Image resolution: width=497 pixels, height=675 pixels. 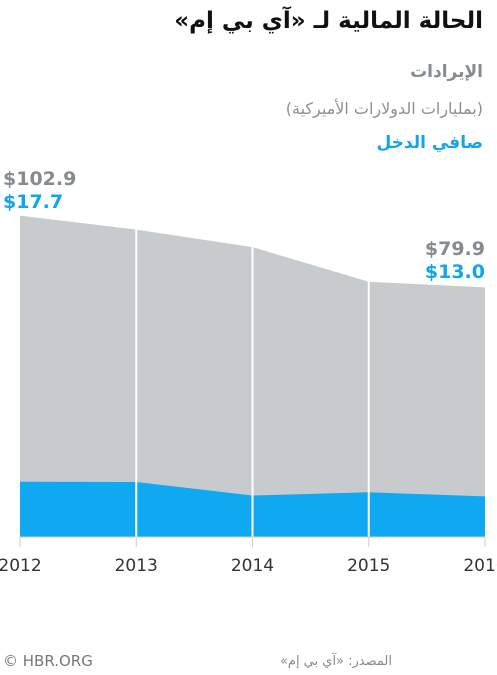 What do you see at coordinates (48, 661) in the screenshot?
I see `hbr-credit: © HBR.ORG` at bounding box center [48, 661].